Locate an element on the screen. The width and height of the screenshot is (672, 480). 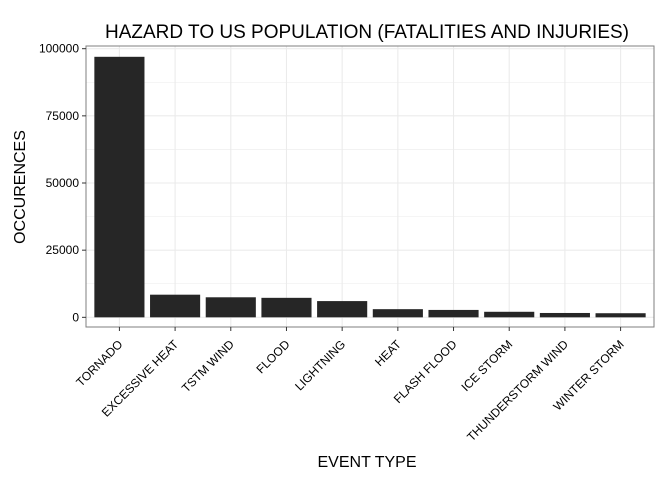
x-tick-label: FLOOD is located at coordinates (272, 356).